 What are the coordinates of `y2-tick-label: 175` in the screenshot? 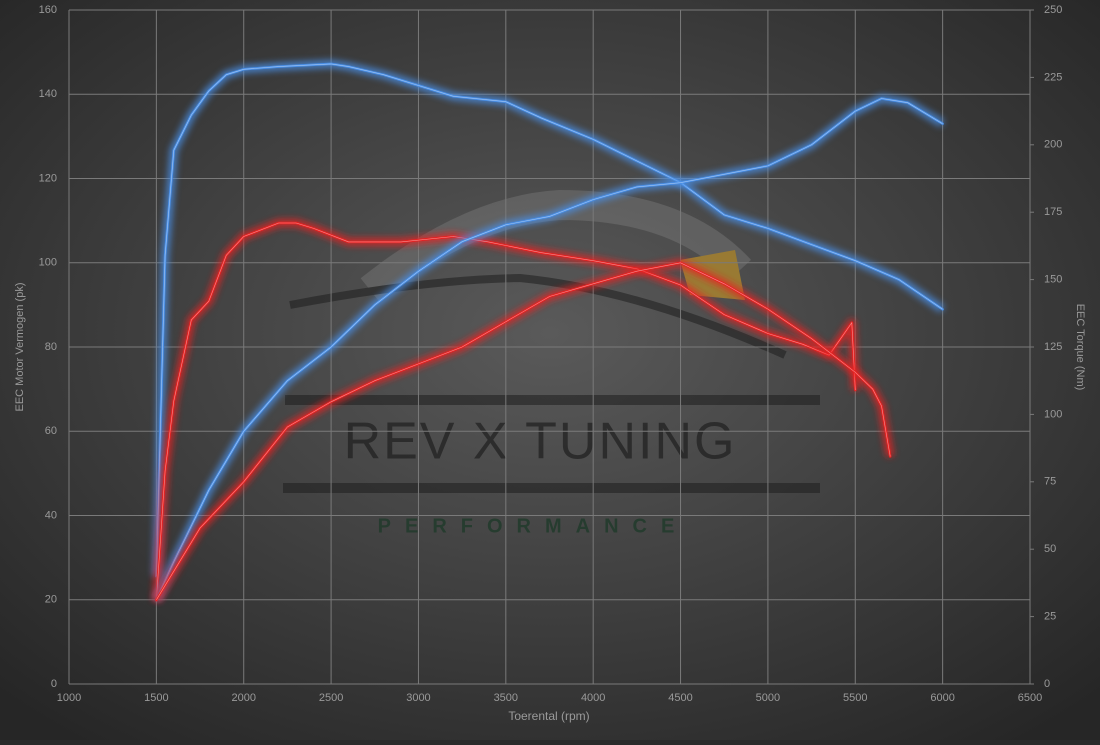 It's located at (1053, 212).